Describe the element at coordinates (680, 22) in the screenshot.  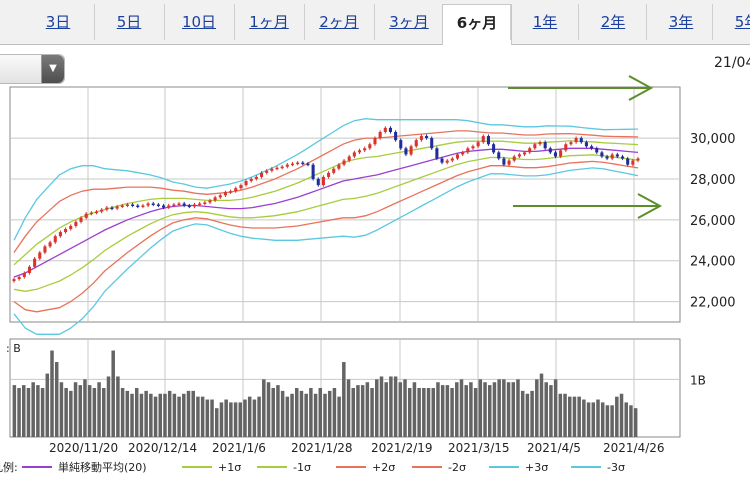
I see `tab-10: 3年` at that location.